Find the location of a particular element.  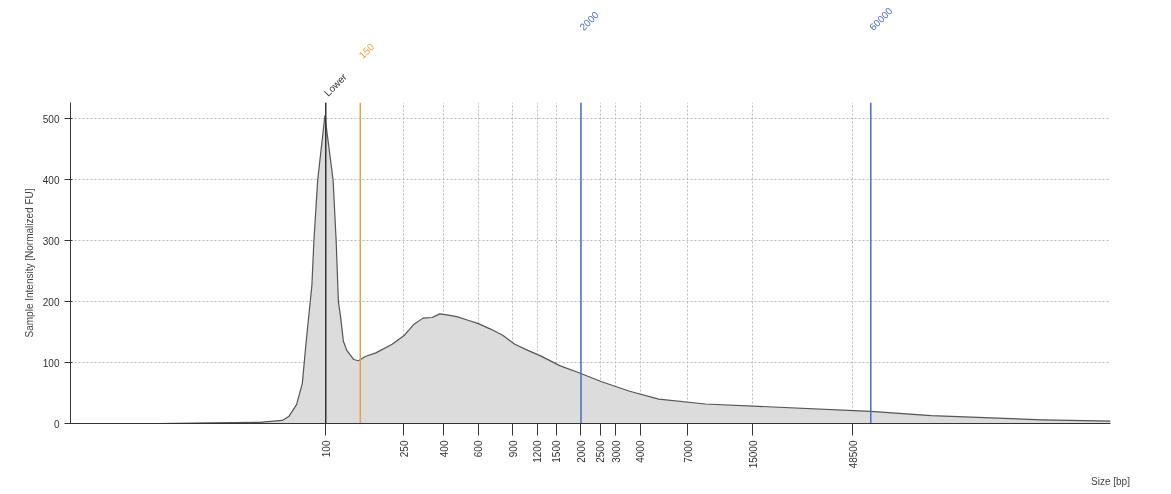

x-tick-label: 900 is located at coordinates (513, 449).